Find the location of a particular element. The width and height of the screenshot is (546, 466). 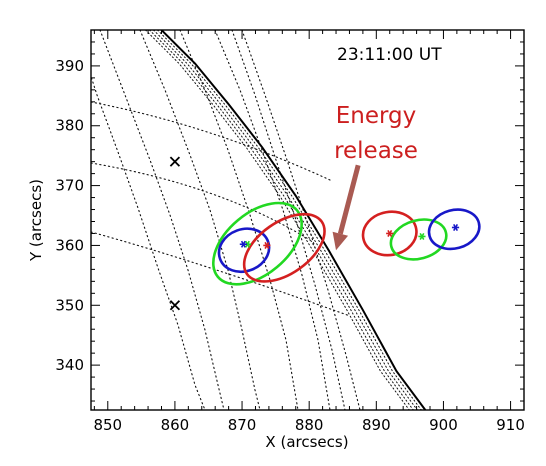

x-tick-label: 870 is located at coordinates (242, 425).